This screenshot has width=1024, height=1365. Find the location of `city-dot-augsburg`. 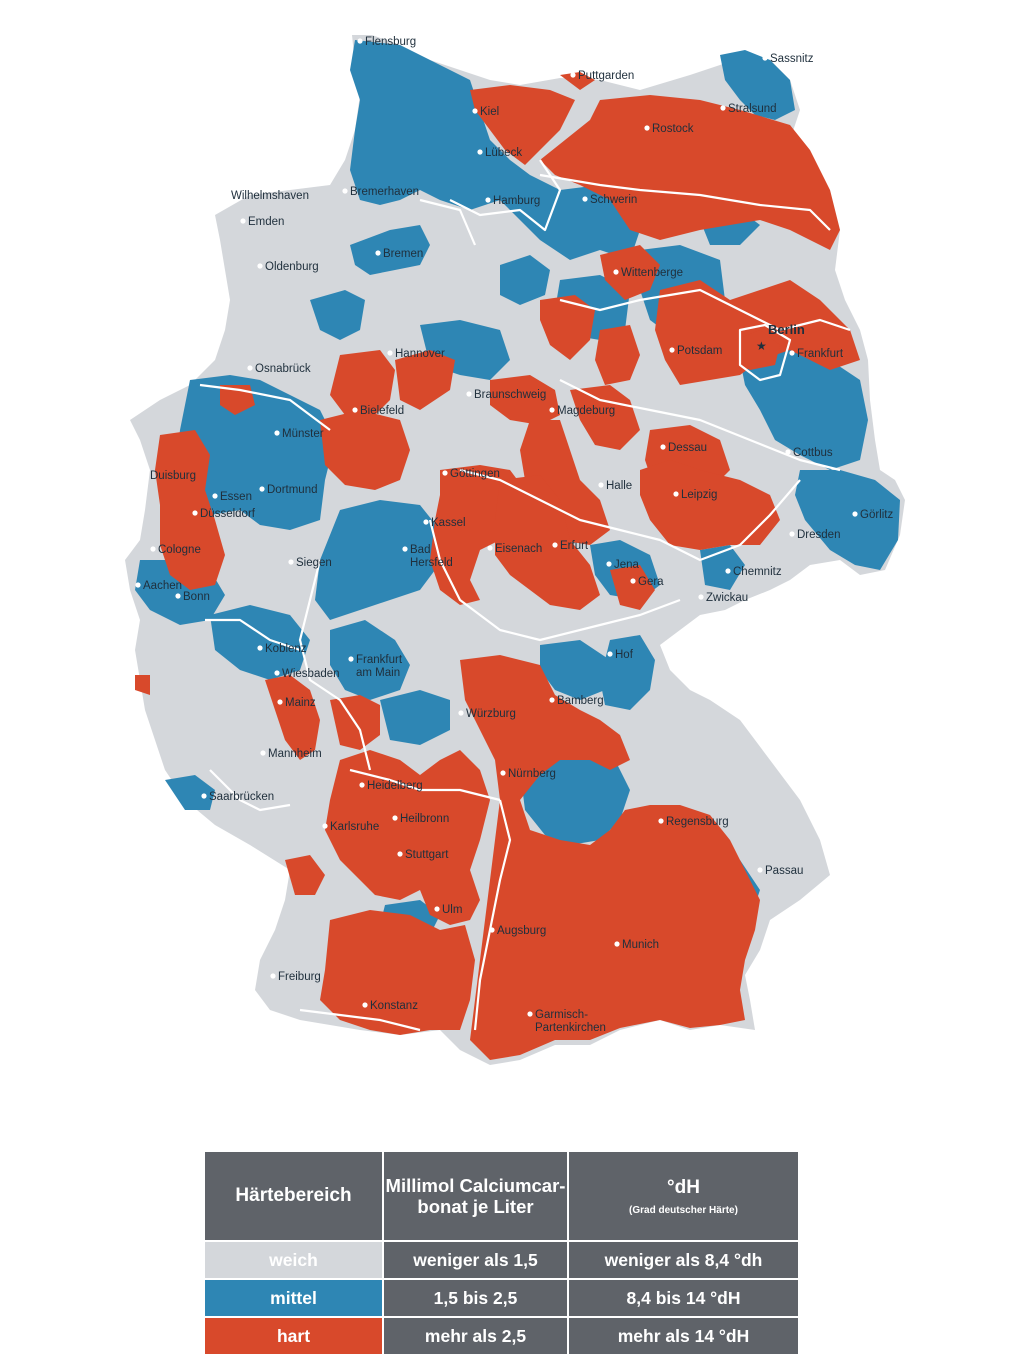

city-dot-augsburg is located at coordinates (492, 930).